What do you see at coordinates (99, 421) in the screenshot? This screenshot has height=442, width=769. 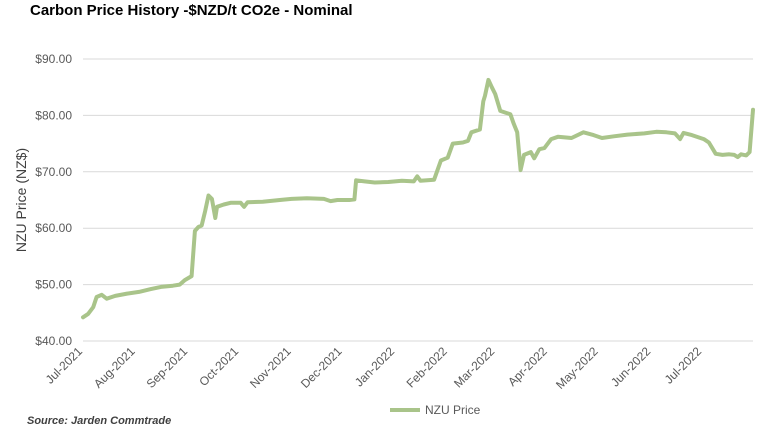 I see `source-note: Source: Jarden Commtrade` at bounding box center [99, 421].